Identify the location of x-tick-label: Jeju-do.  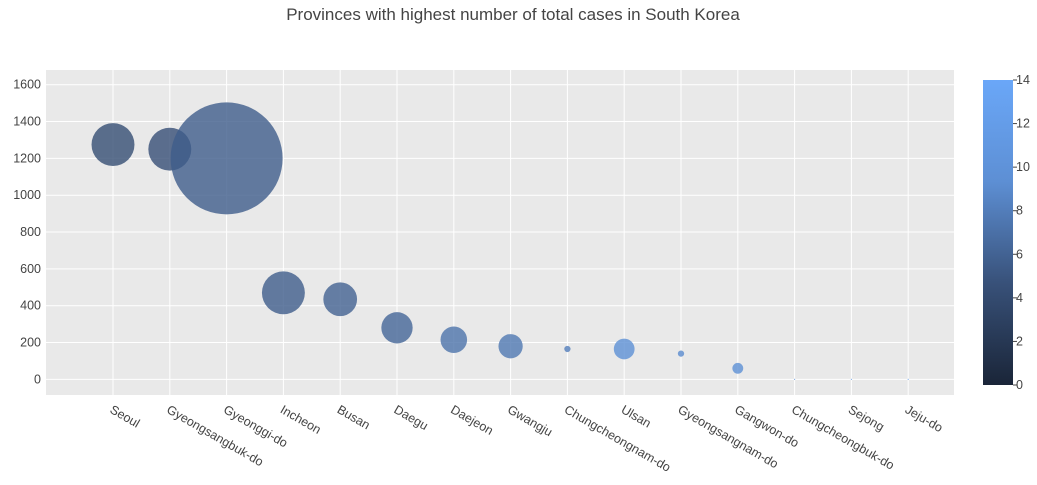
(924, 418).